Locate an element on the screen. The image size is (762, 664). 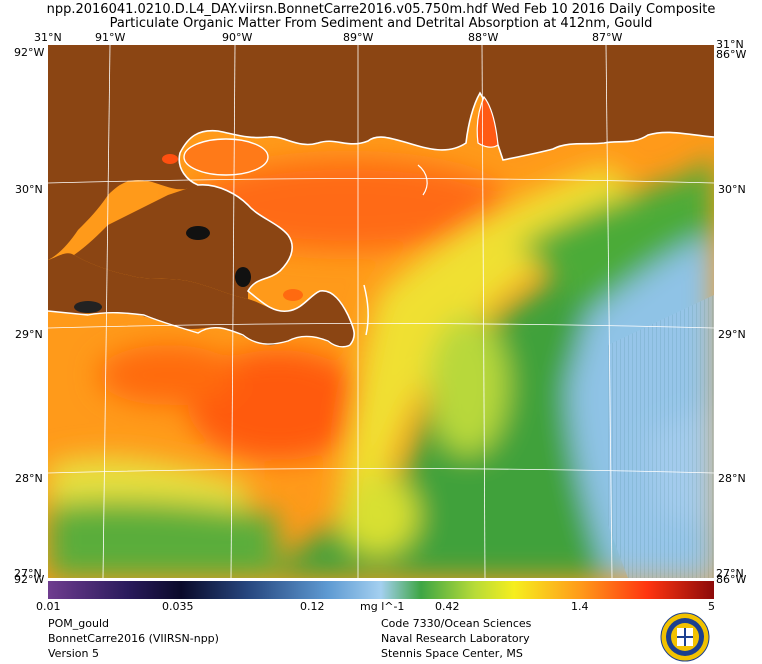
colorbar is located at coordinates (381, 590).